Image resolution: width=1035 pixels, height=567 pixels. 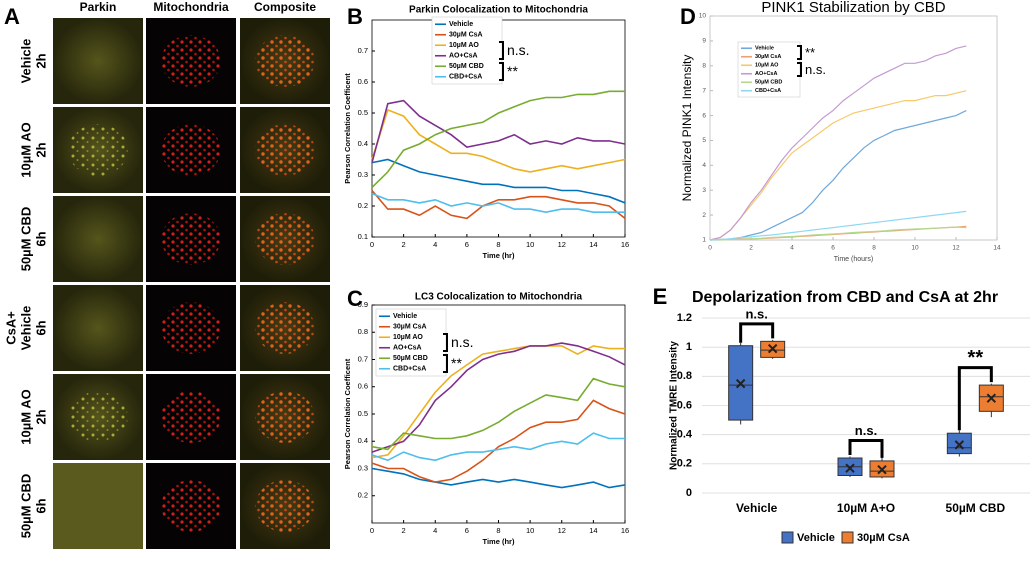 What do you see at coordinates (10, 328) in the screenshot?
I see `row-label: CsA+` at bounding box center [10, 328].